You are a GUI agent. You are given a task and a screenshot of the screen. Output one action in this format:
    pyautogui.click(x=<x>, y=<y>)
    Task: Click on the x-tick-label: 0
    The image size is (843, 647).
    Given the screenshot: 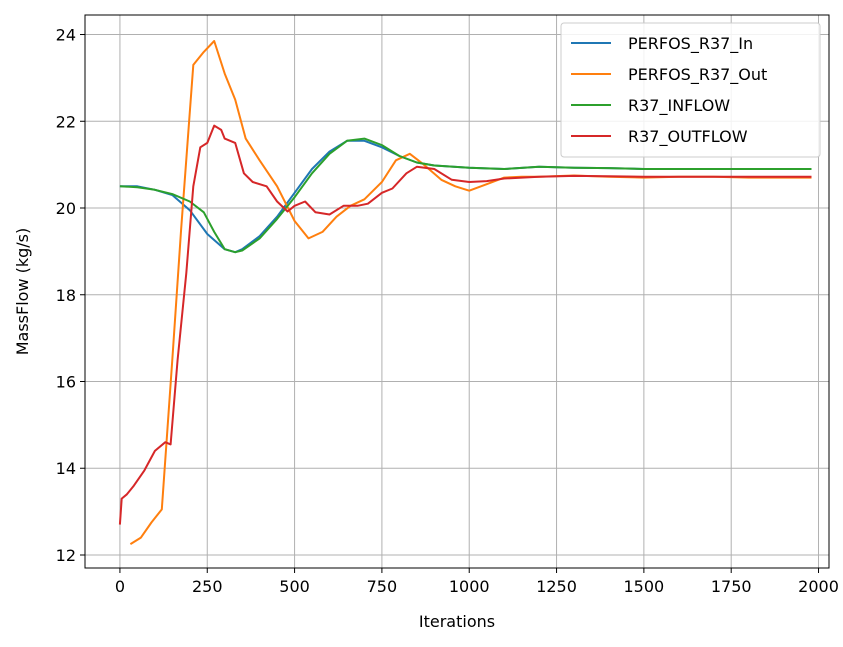 What is the action you would take?
    pyautogui.click(x=120, y=586)
    